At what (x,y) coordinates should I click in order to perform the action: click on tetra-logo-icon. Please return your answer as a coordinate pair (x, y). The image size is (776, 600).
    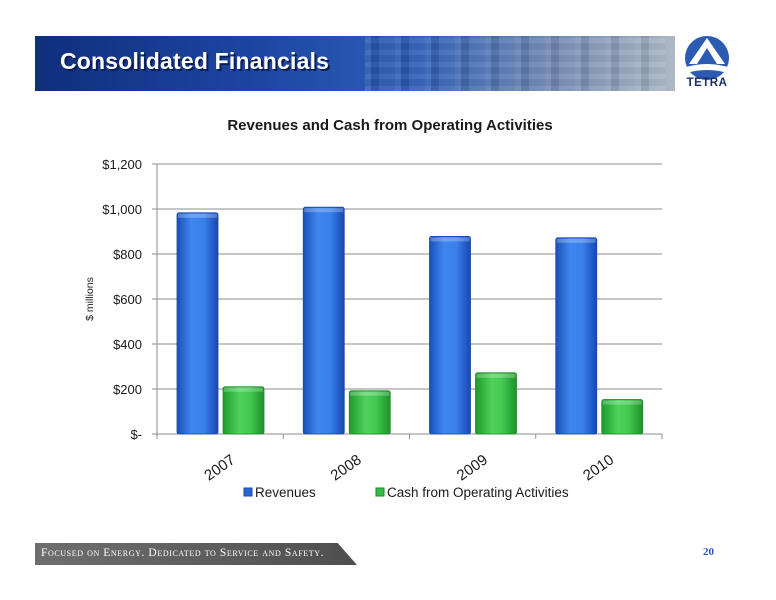
    Looking at the image, I should click on (707, 58).